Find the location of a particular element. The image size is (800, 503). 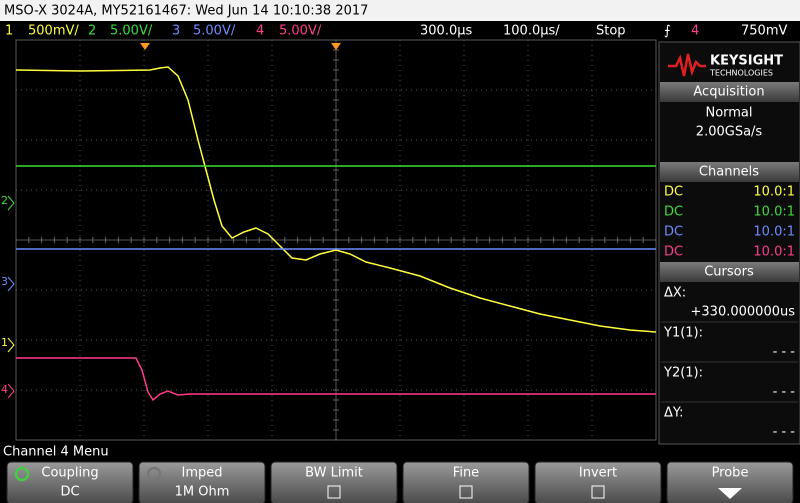

ground-marker: 4 is located at coordinates (4, 389).